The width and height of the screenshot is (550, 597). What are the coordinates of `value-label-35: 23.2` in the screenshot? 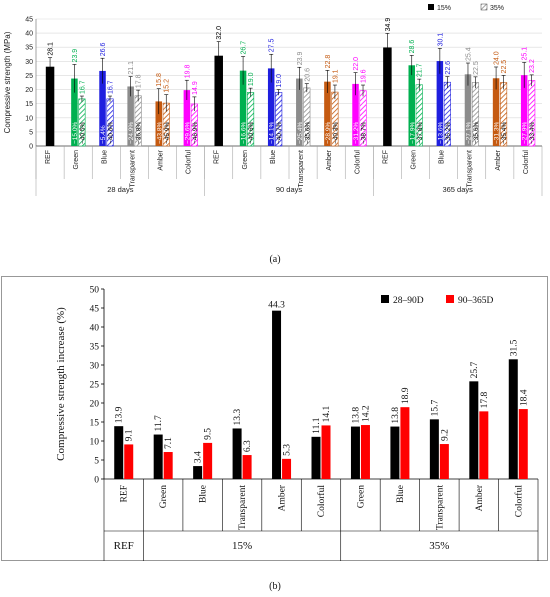 It's located at (532, 66).